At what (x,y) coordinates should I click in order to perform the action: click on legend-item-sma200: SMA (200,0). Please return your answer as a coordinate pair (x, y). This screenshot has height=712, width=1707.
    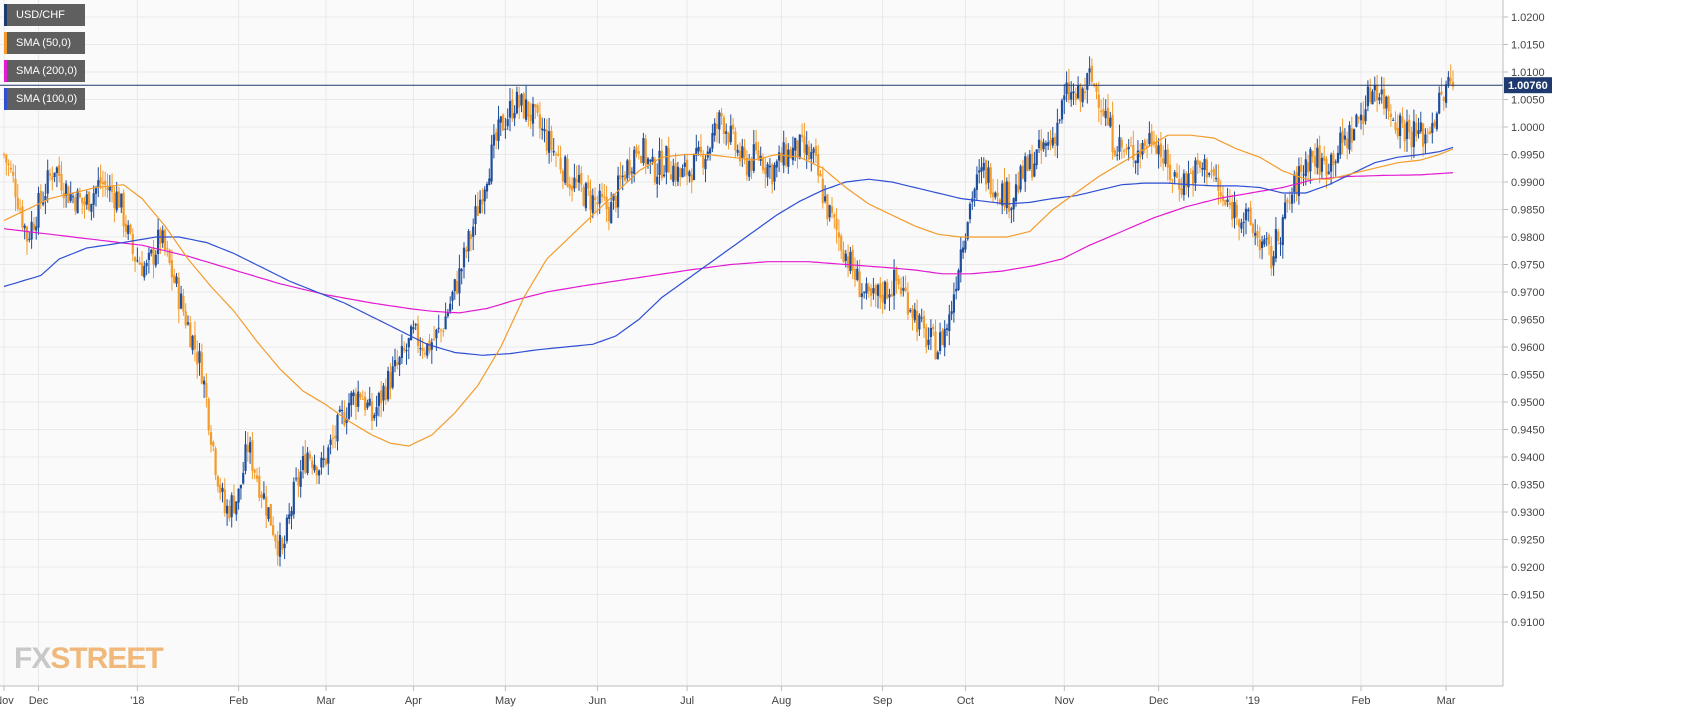
    Looking at the image, I should click on (45, 71).